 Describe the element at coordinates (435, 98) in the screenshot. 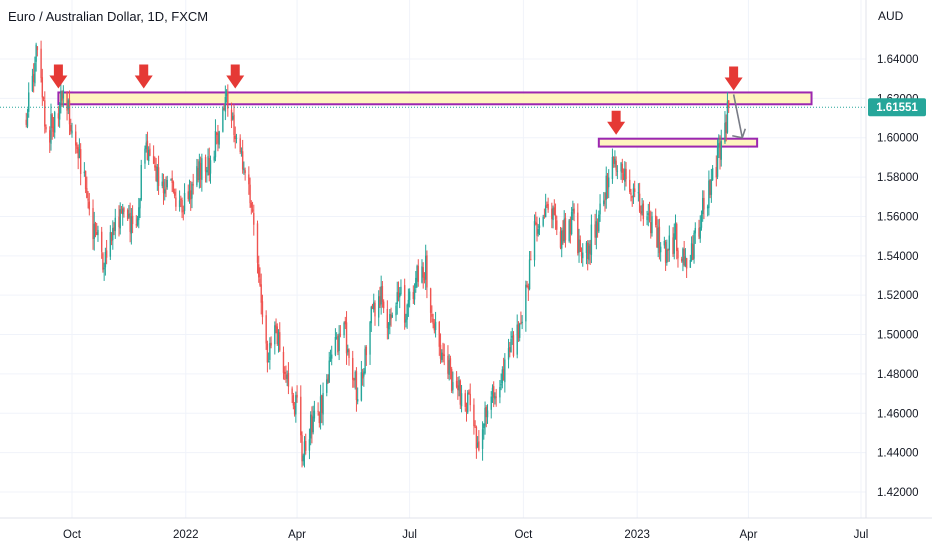

I see `resistance-zone` at that location.